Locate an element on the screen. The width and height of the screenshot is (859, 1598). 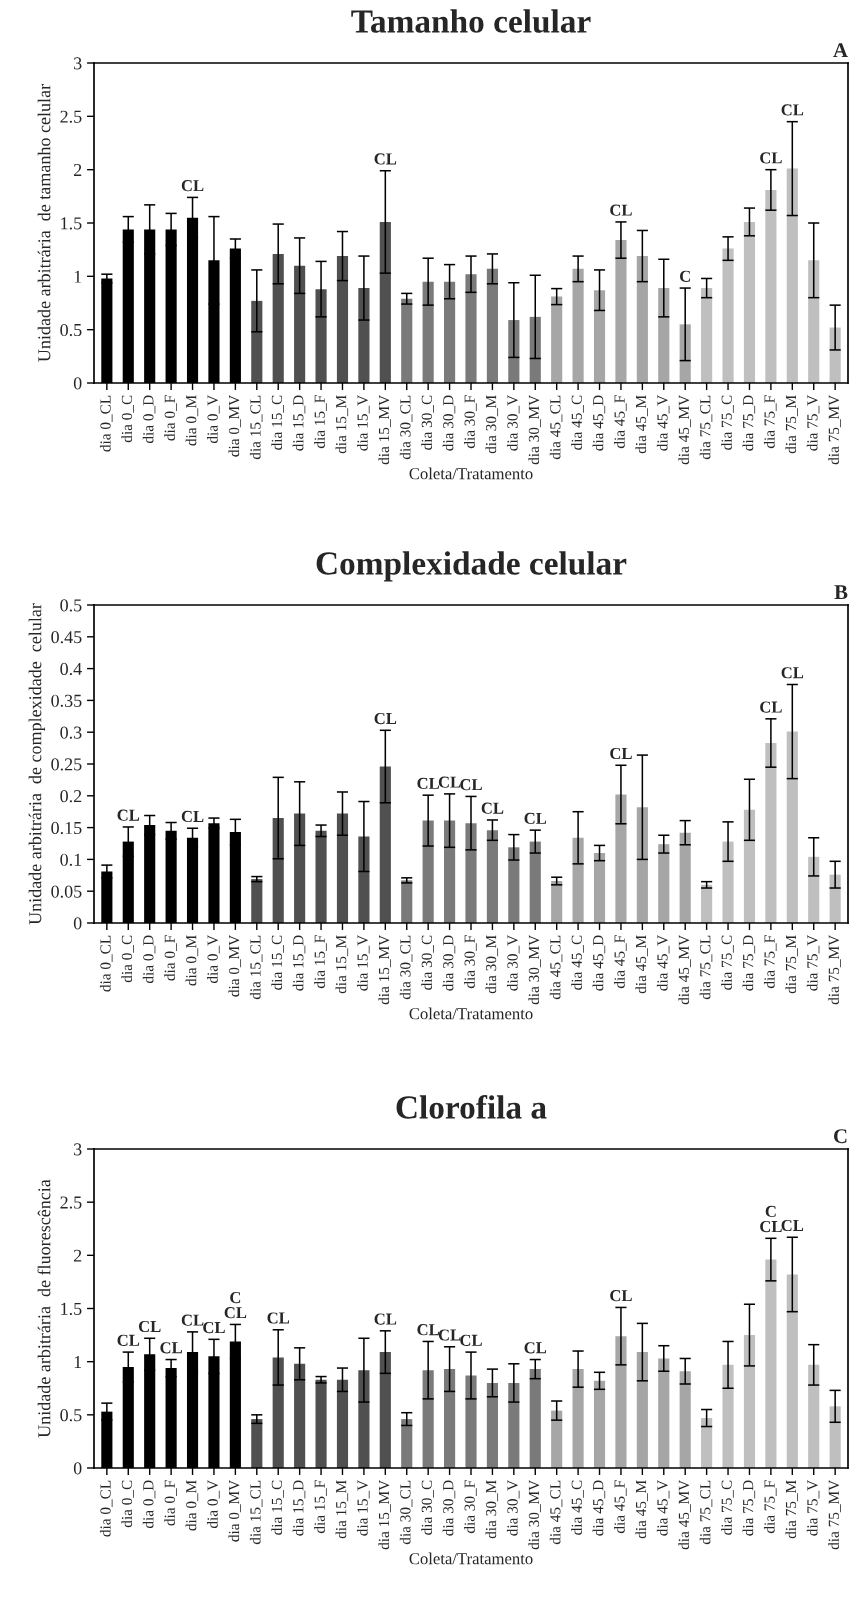
x-tick-label: dia 15_D is located at coordinates (299, 1508).